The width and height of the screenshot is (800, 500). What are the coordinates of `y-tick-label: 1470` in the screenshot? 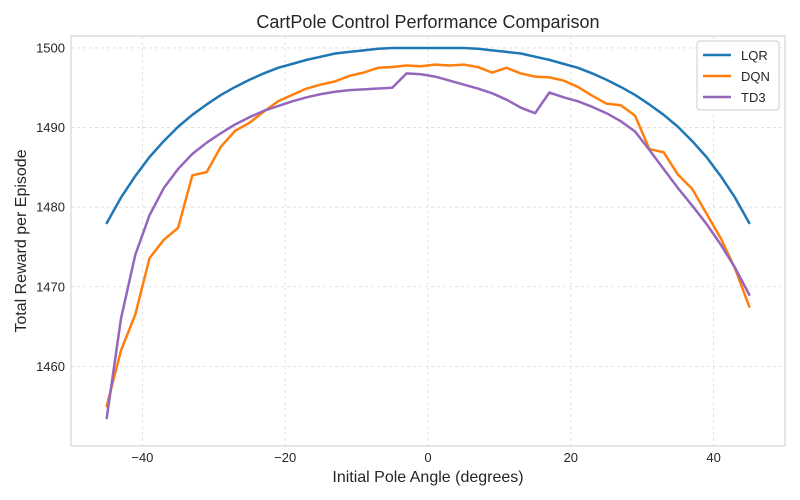 It's located at (50, 286).